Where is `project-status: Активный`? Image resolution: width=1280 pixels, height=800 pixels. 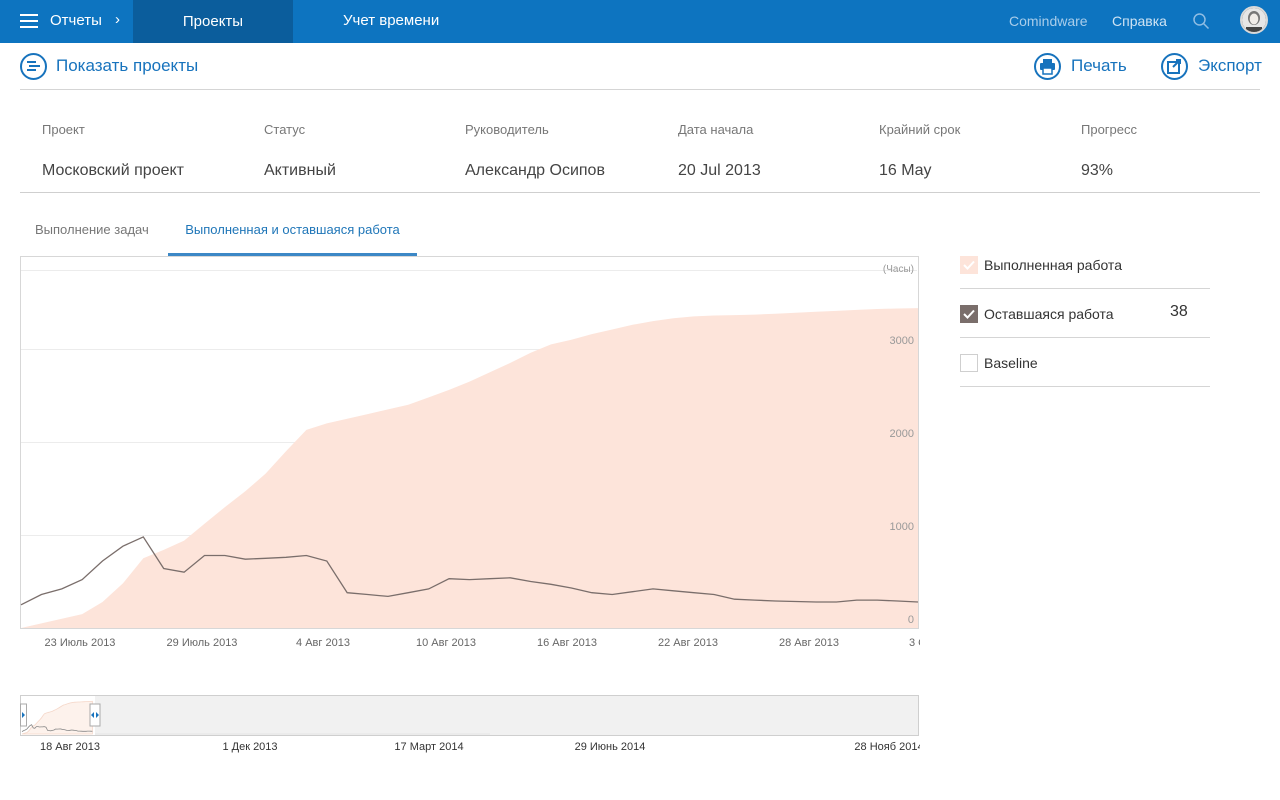
project-status: Активный is located at coordinates (300, 170).